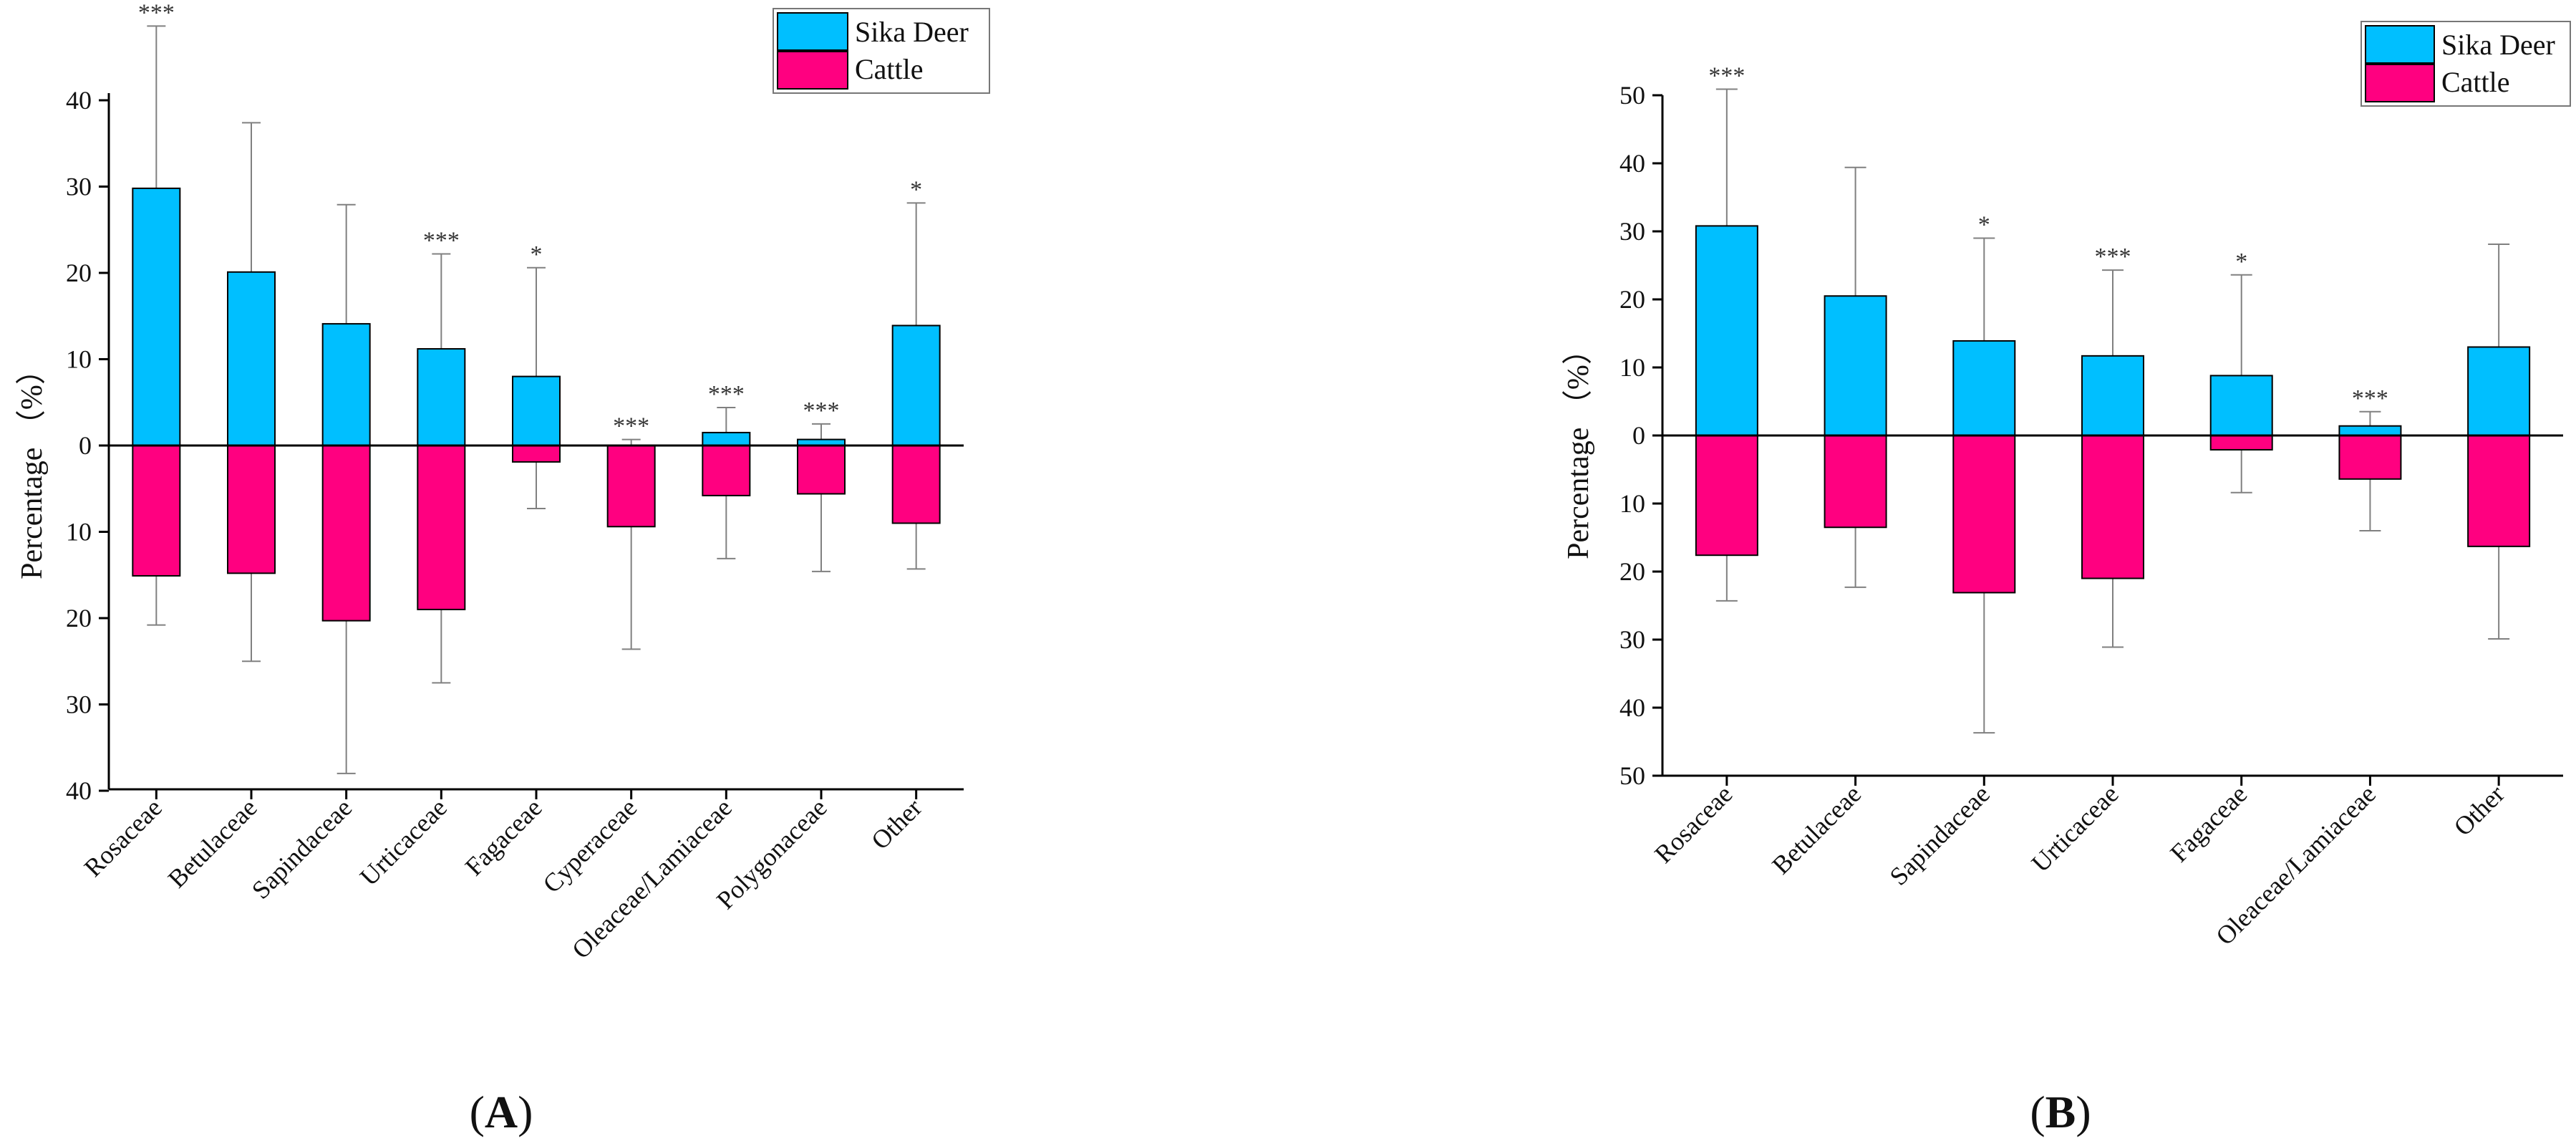  I want to click on panel-label-b: (B), so click(2061, 1112).